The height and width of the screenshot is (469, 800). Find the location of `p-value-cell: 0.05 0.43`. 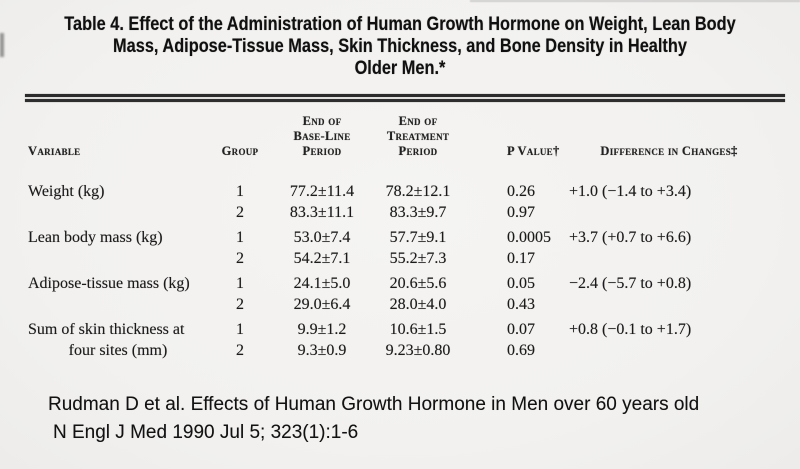

p-value-cell: 0.05 0.43 is located at coordinates (510, 294).